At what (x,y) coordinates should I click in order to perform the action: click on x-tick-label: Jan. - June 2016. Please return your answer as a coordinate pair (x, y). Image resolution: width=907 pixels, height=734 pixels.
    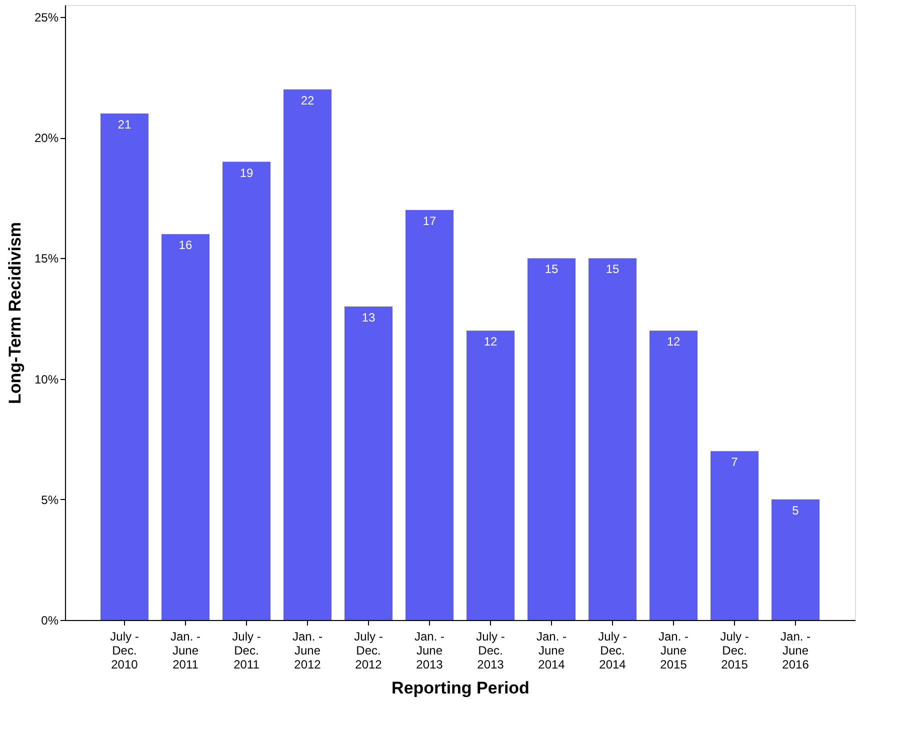
    Looking at the image, I should click on (795, 651).